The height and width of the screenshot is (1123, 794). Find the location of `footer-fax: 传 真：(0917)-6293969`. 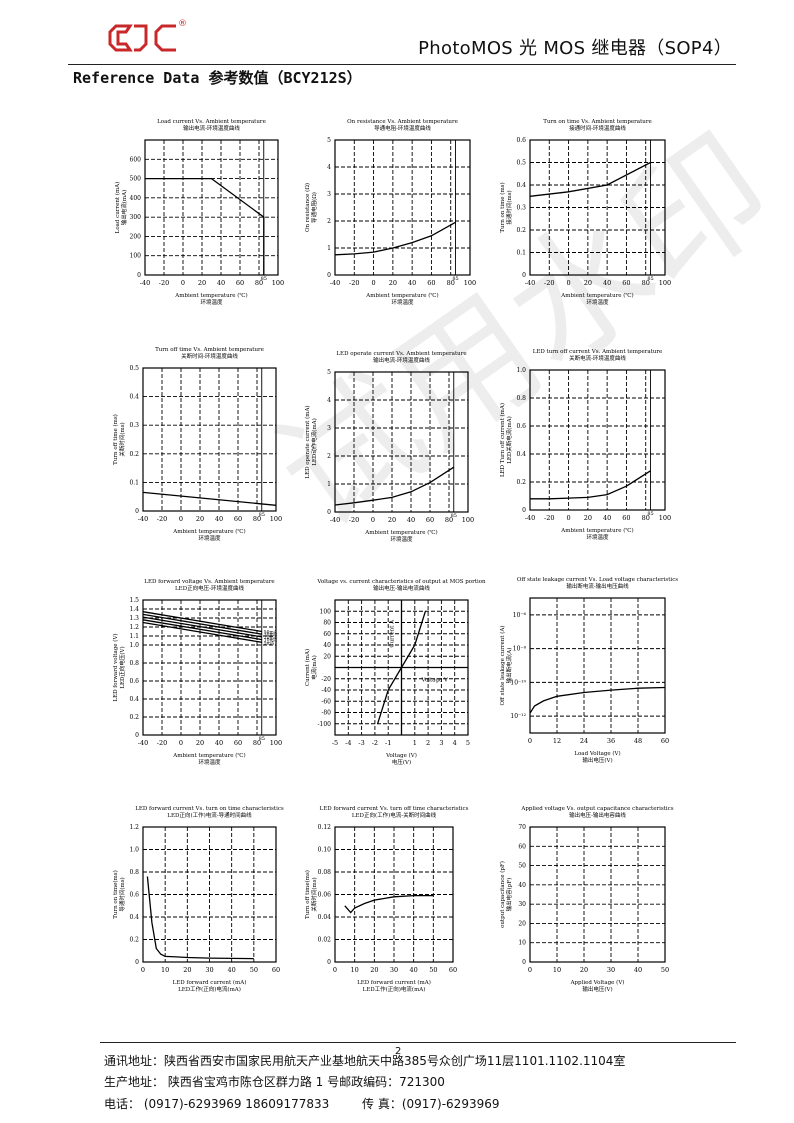

footer-fax: 传 真：(0917)-6293969 is located at coordinates (431, 1104).